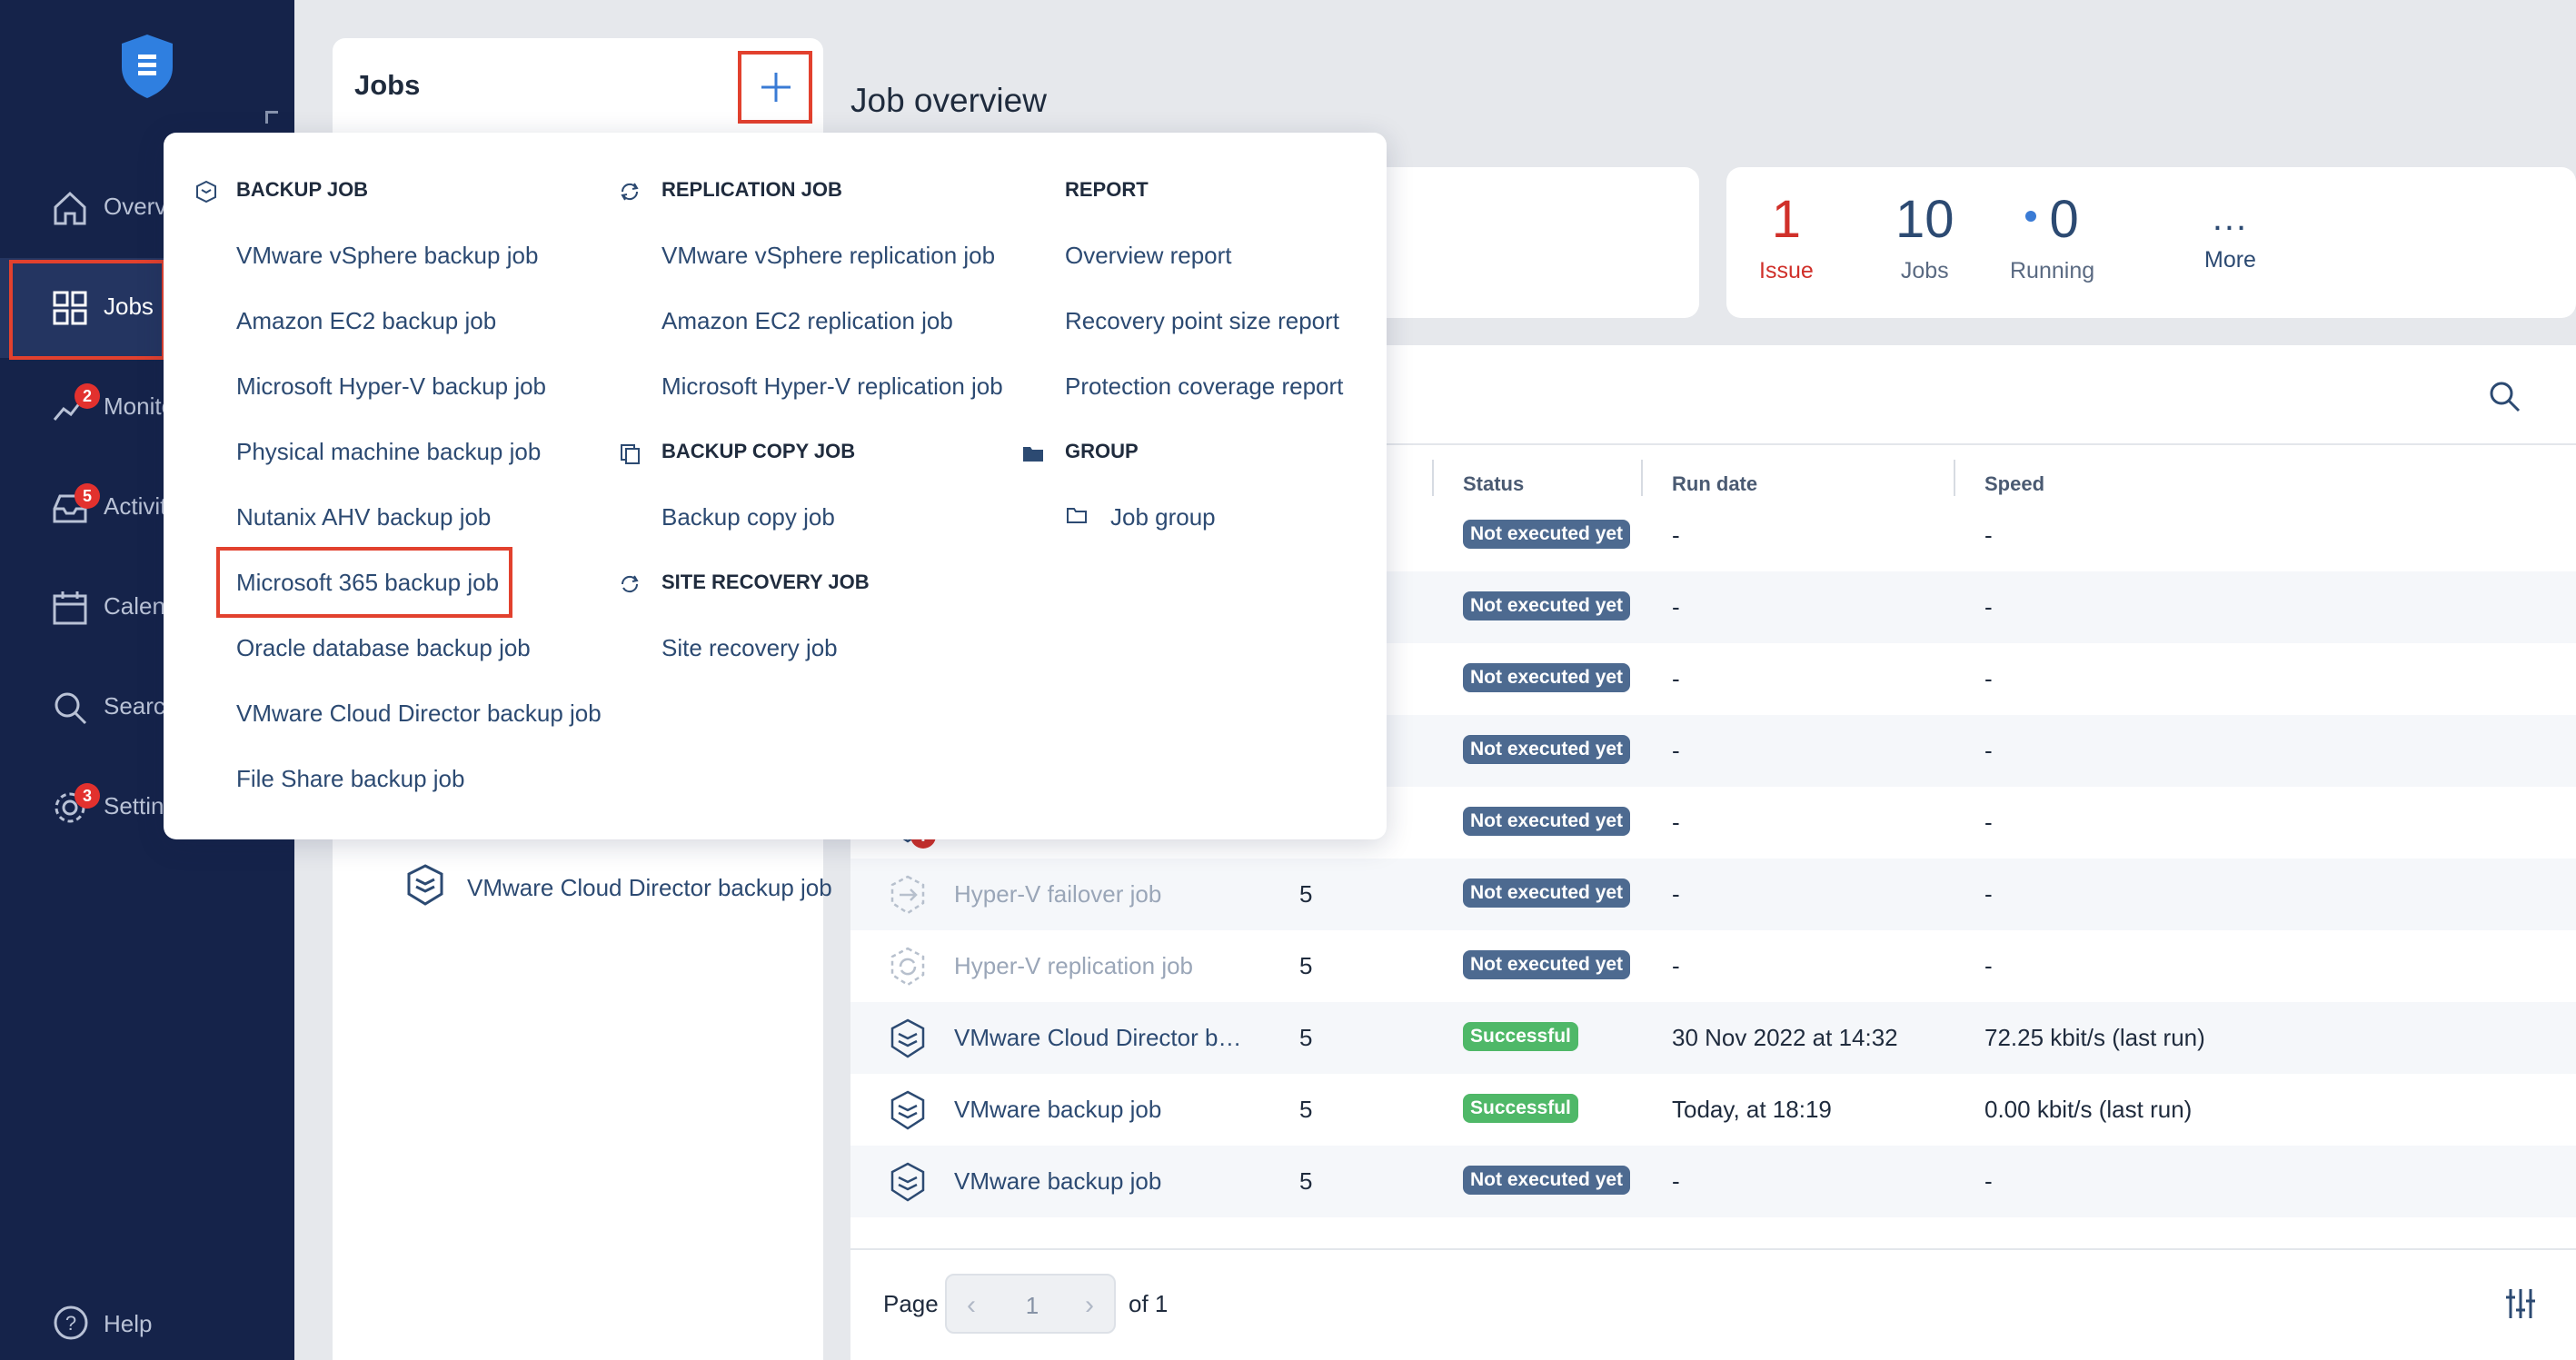 The width and height of the screenshot is (2576, 1360). I want to click on backup-job-icon, so click(908, 1038).